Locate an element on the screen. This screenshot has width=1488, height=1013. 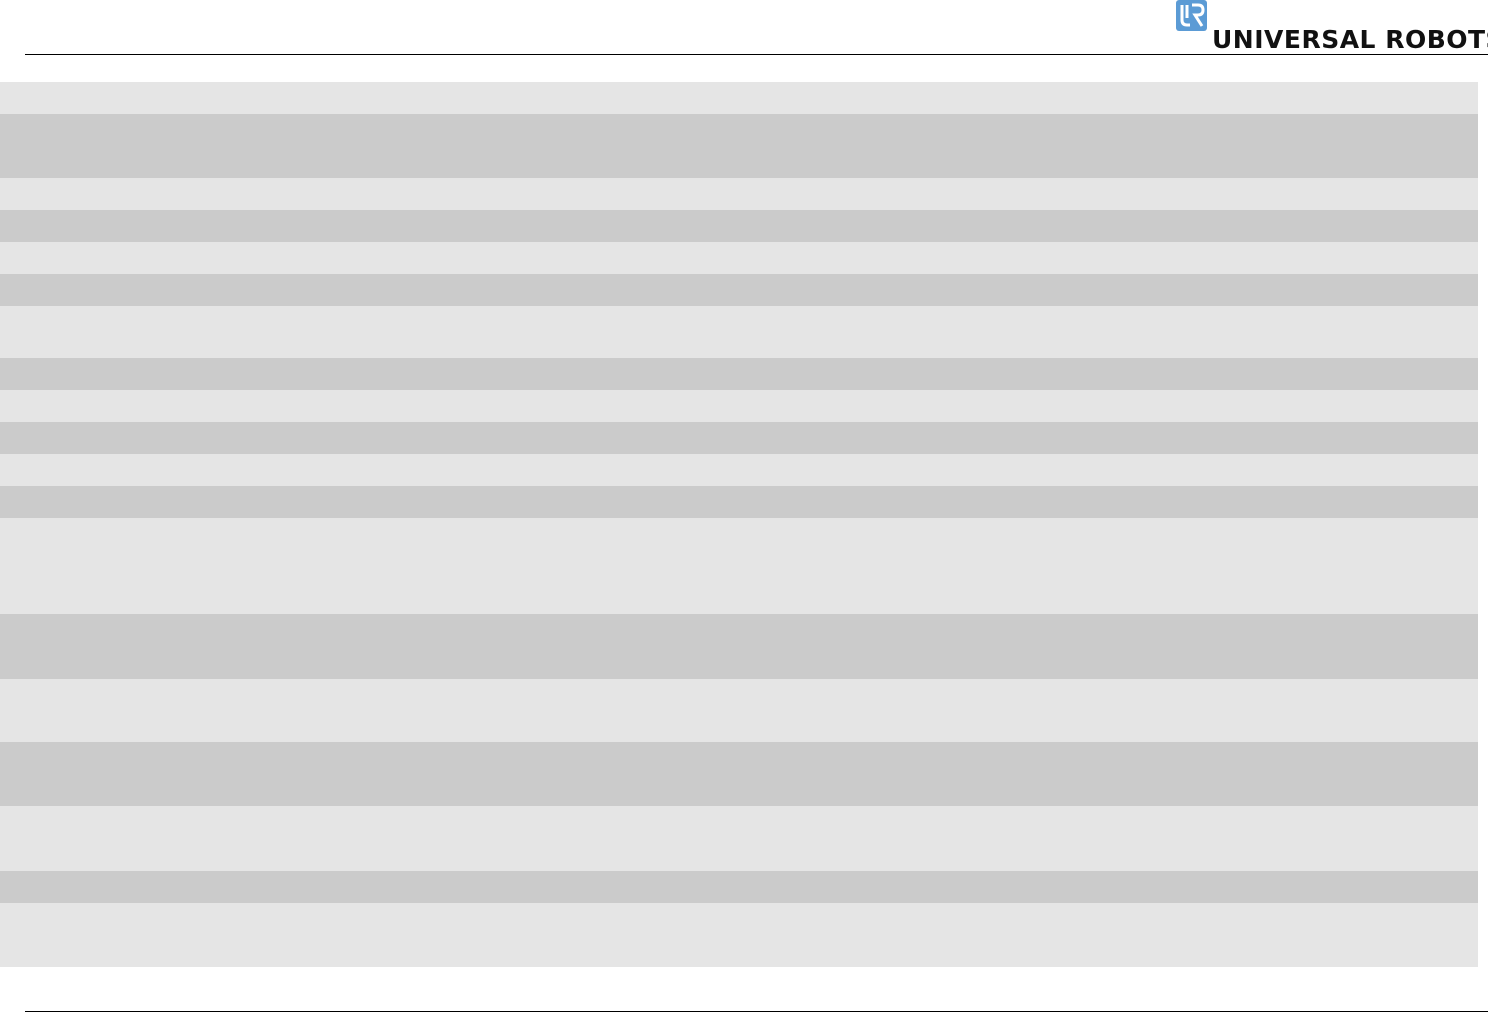
ur-logo-icon is located at coordinates (1191, 15).